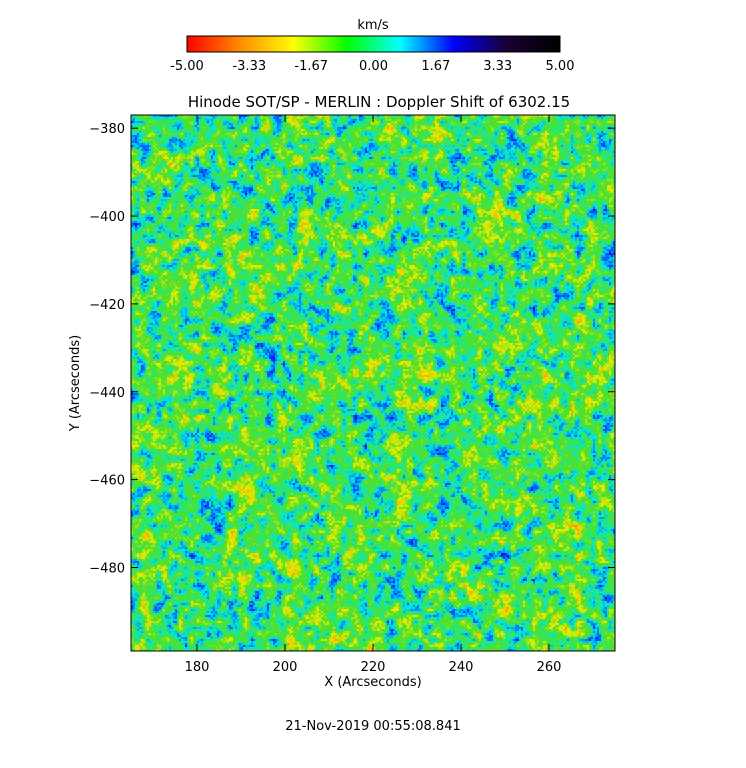  I want to click on y-tick-label: −440, so click(107, 393).